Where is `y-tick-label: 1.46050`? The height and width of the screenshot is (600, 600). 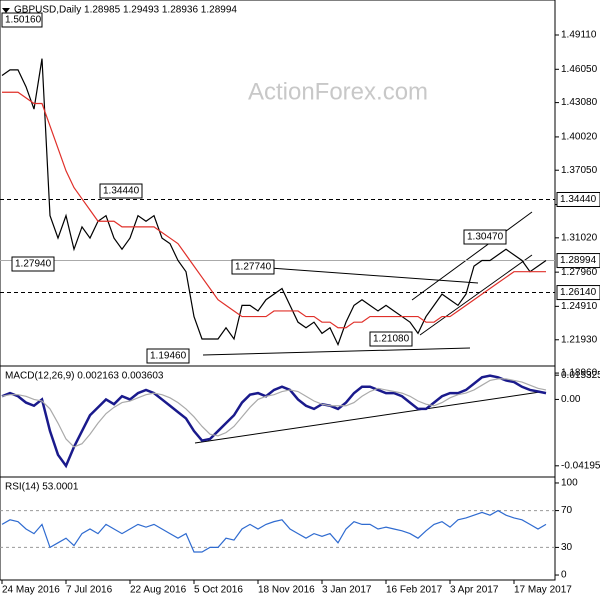
y-tick-label: 1.46050 is located at coordinates (579, 69).